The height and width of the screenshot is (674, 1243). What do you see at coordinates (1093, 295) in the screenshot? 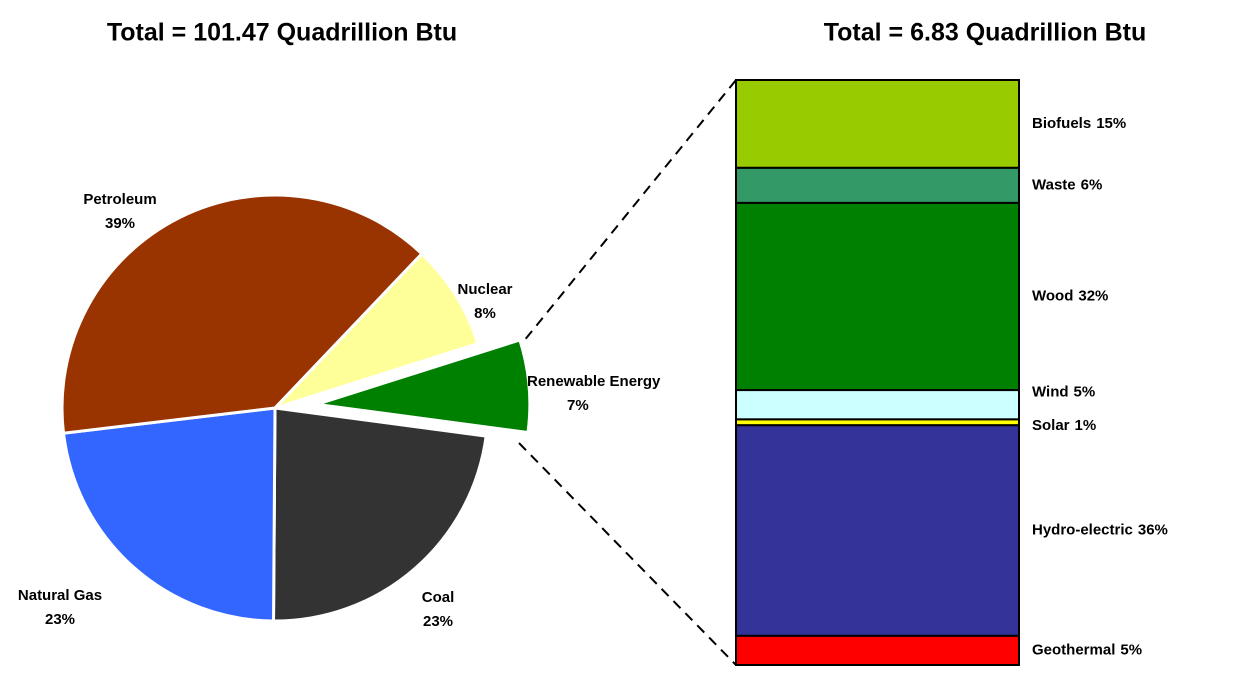
I see `segment-value: 32%` at bounding box center [1093, 295].